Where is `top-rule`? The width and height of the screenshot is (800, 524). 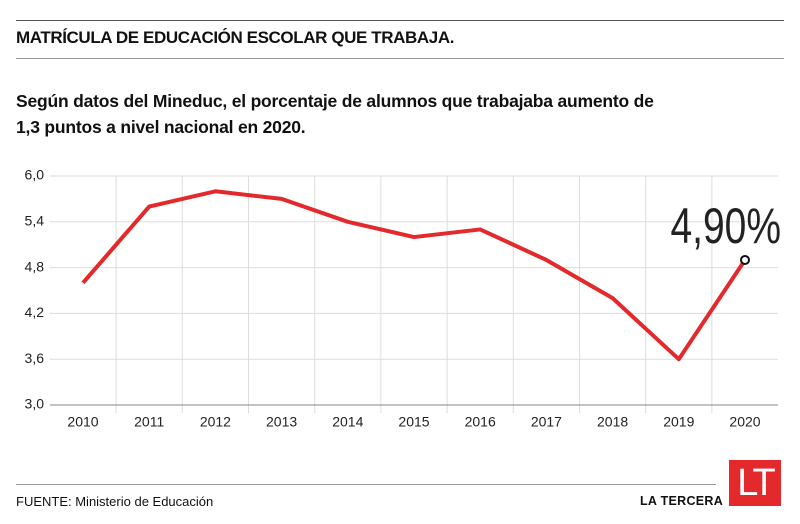 top-rule is located at coordinates (400, 20).